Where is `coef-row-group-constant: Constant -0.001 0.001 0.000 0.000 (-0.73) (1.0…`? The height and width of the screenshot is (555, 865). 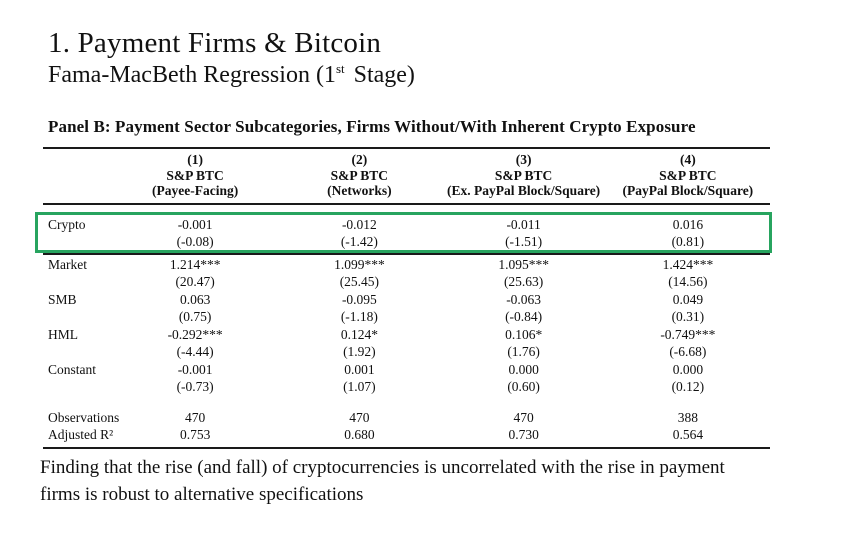 coef-row-group-constant: Constant -0.001 0.001 0.000 0.000 (-0.73) (1.0… is located at coordinates (406, 378).